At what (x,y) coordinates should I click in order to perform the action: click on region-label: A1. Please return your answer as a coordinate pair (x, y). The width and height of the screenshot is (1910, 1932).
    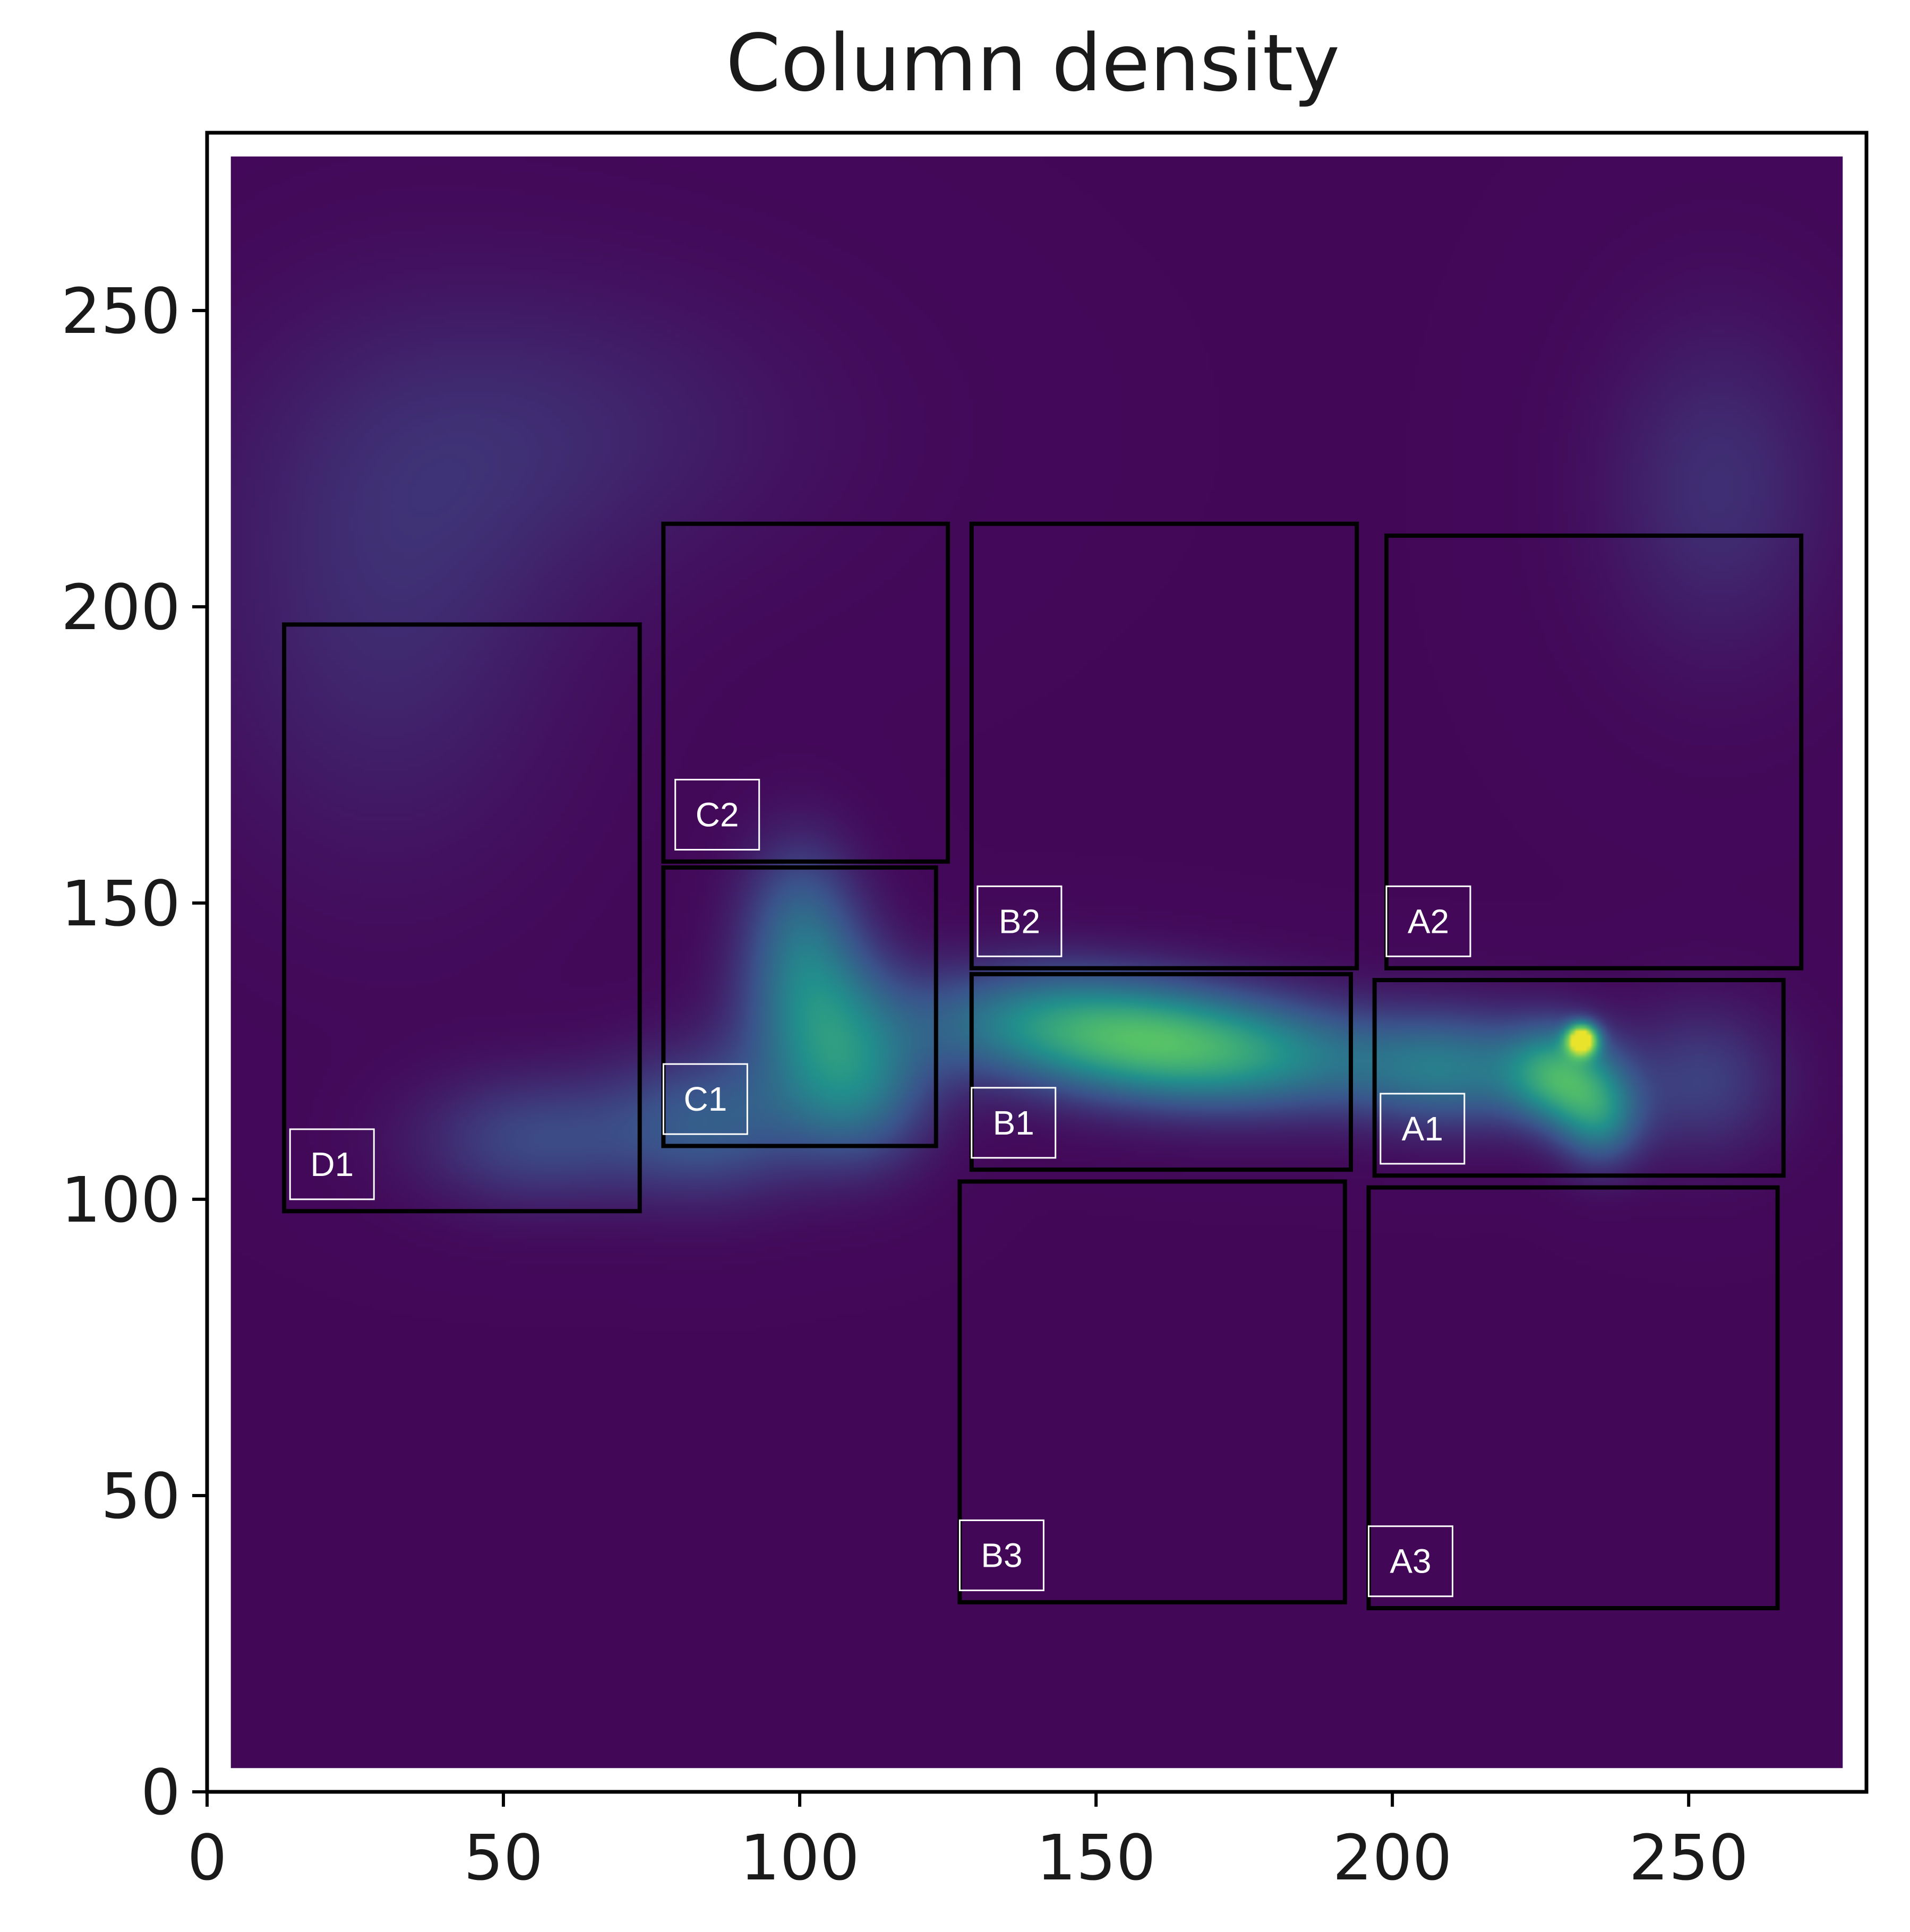
    Looking at the image, I should click on (1422, 1129).